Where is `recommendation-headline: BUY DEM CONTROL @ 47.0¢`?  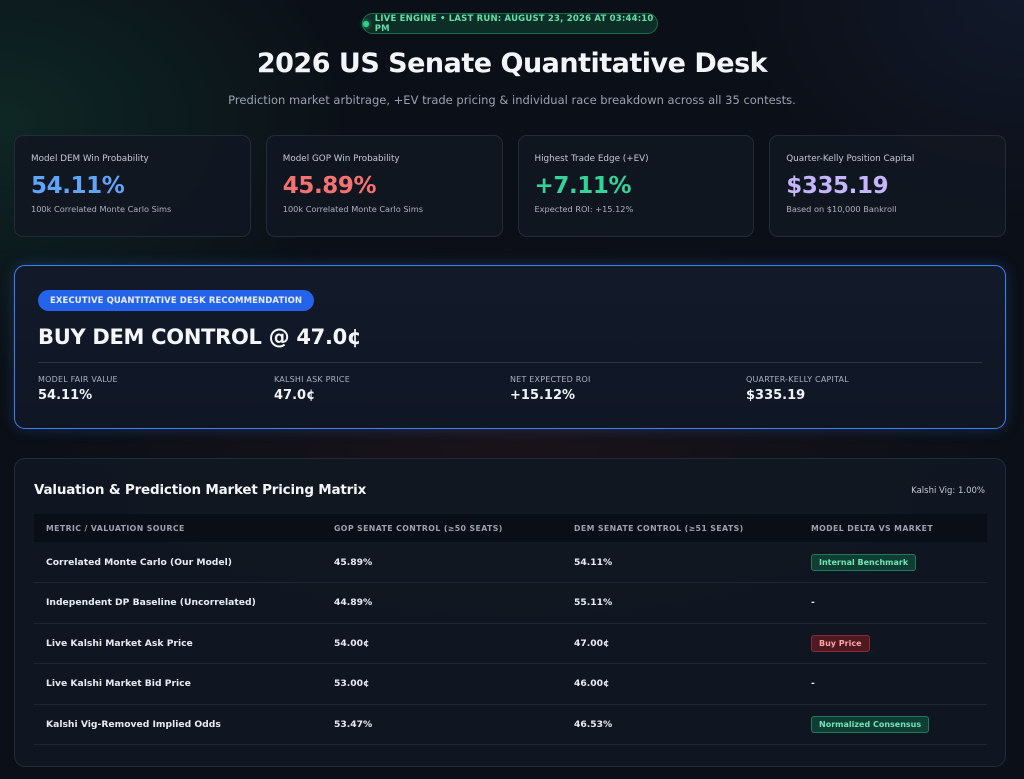 recommendation-headline: BUY DEM CONTROL @ 47.0¢ is located at coordinates (200, 337).